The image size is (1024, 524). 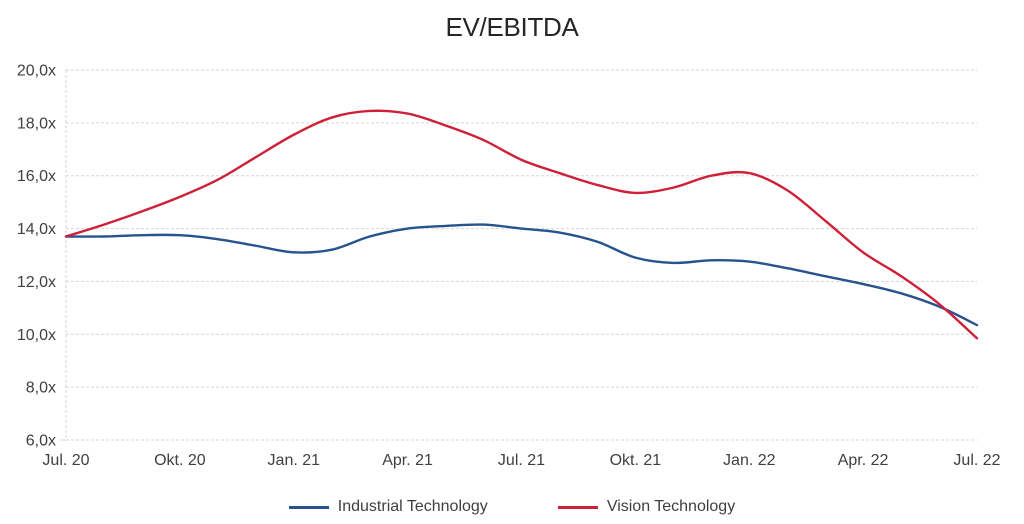 What do you see at coordinates (512, 507) in the screenshot?
I see `legend: Industrial Technology Vision Technology` at bounding box center [512, 507].